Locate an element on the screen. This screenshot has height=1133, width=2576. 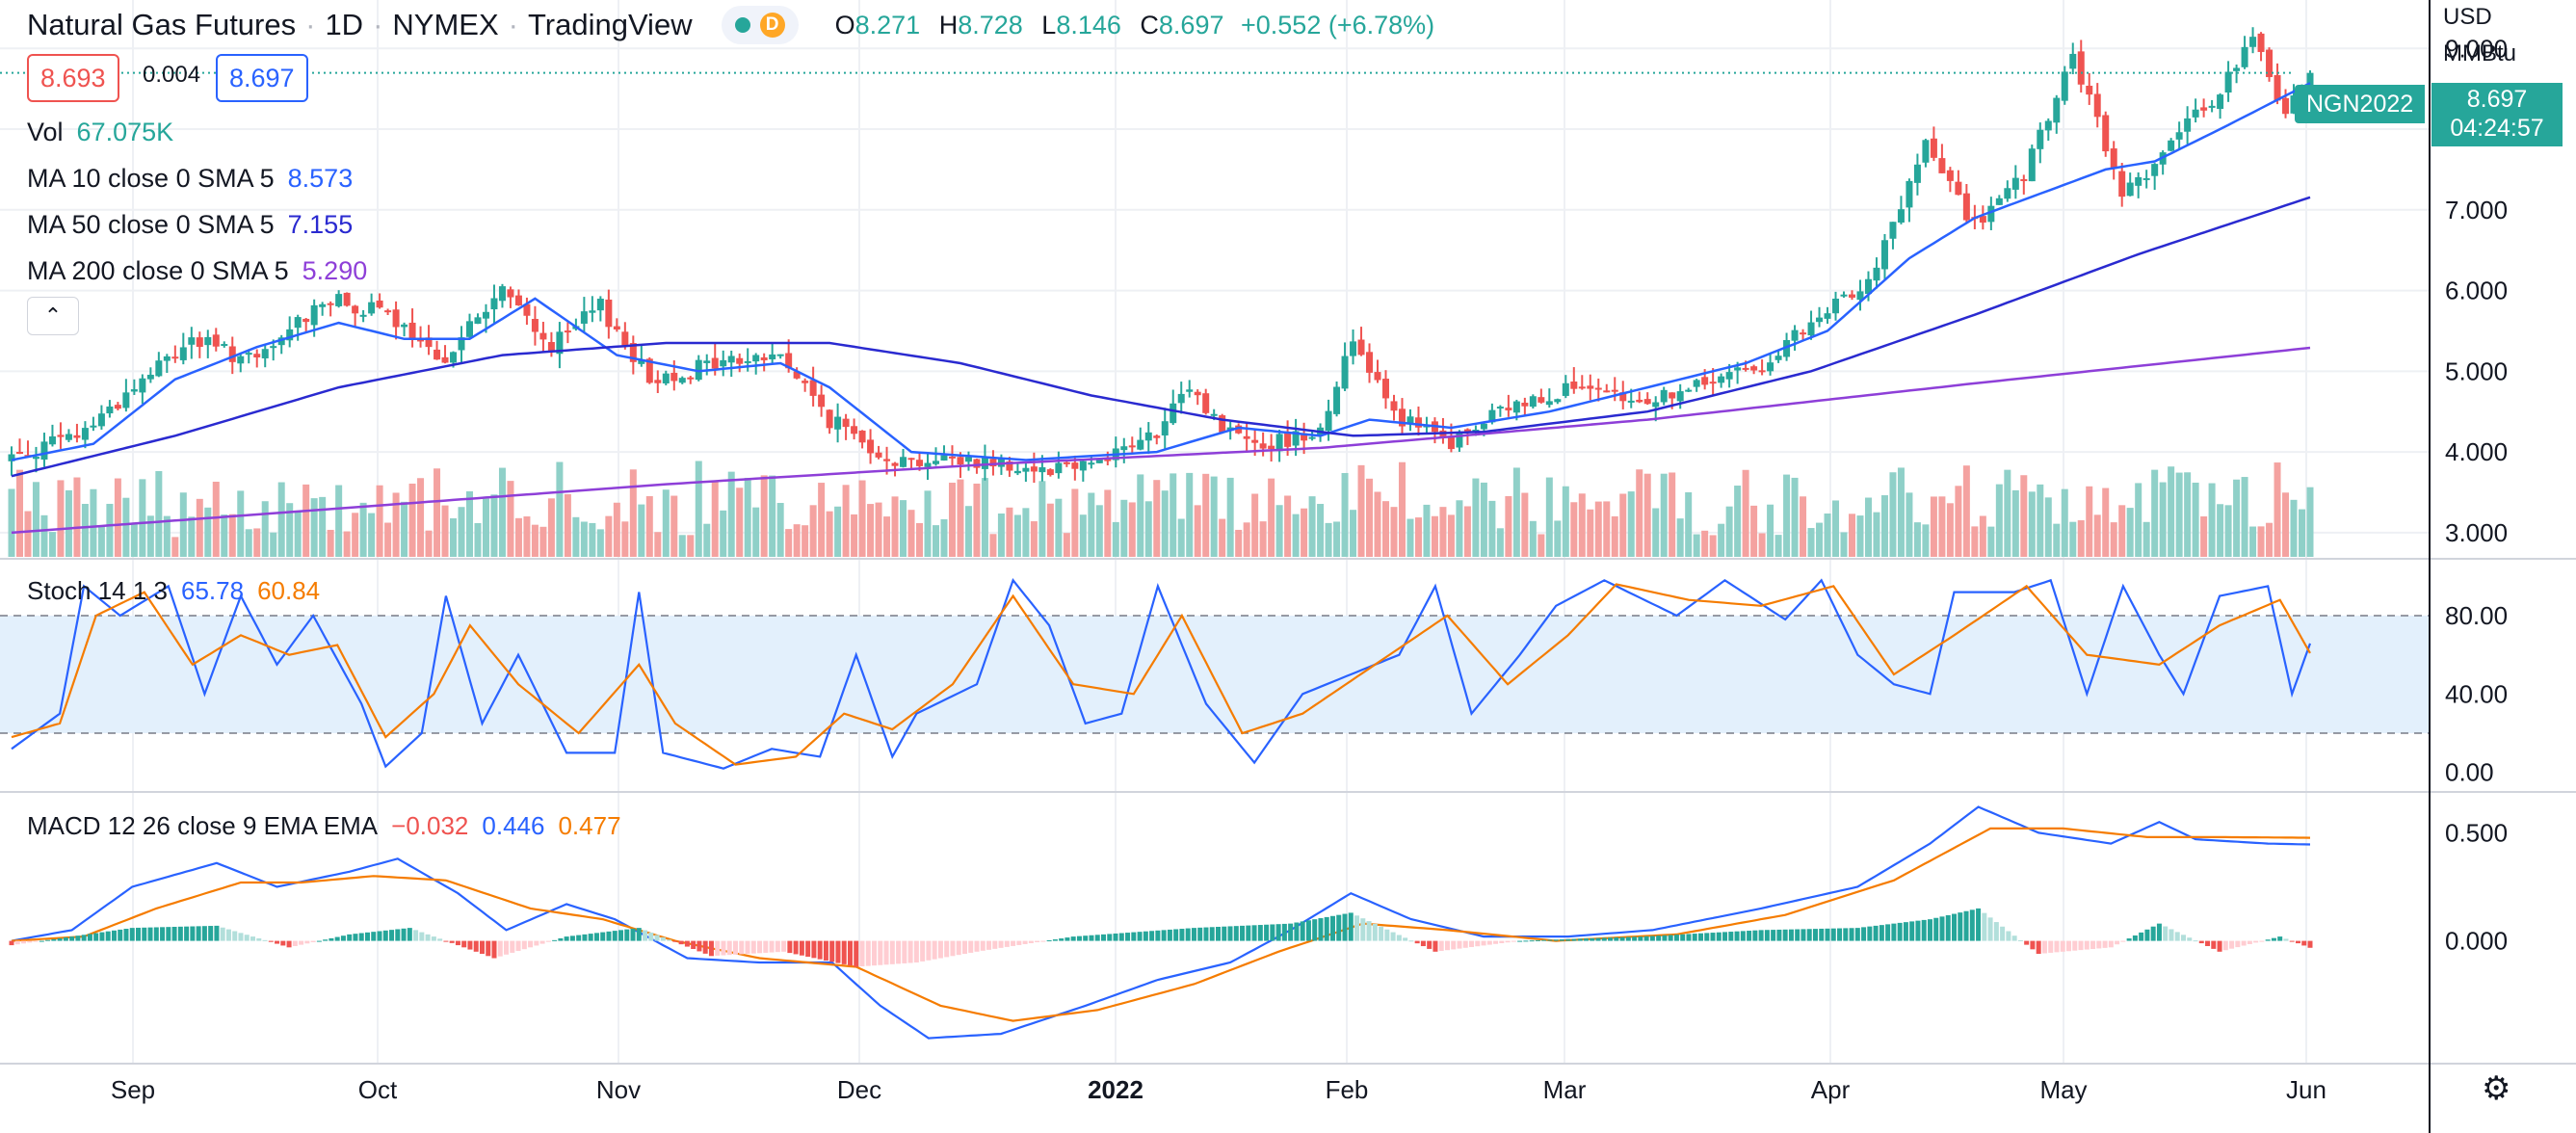
ma10-legend: MA 10 close 0 SMA 5 8.573 is located at coordinates (190, 179).